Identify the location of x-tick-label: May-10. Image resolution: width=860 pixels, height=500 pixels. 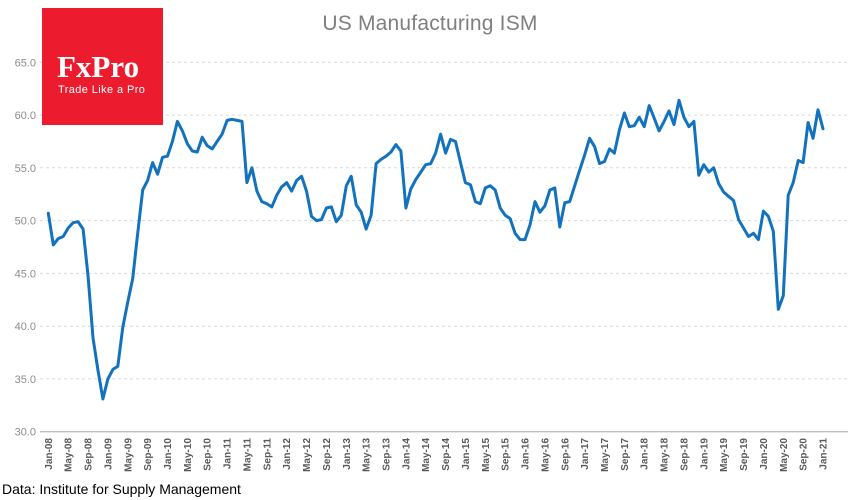
(188, 455).